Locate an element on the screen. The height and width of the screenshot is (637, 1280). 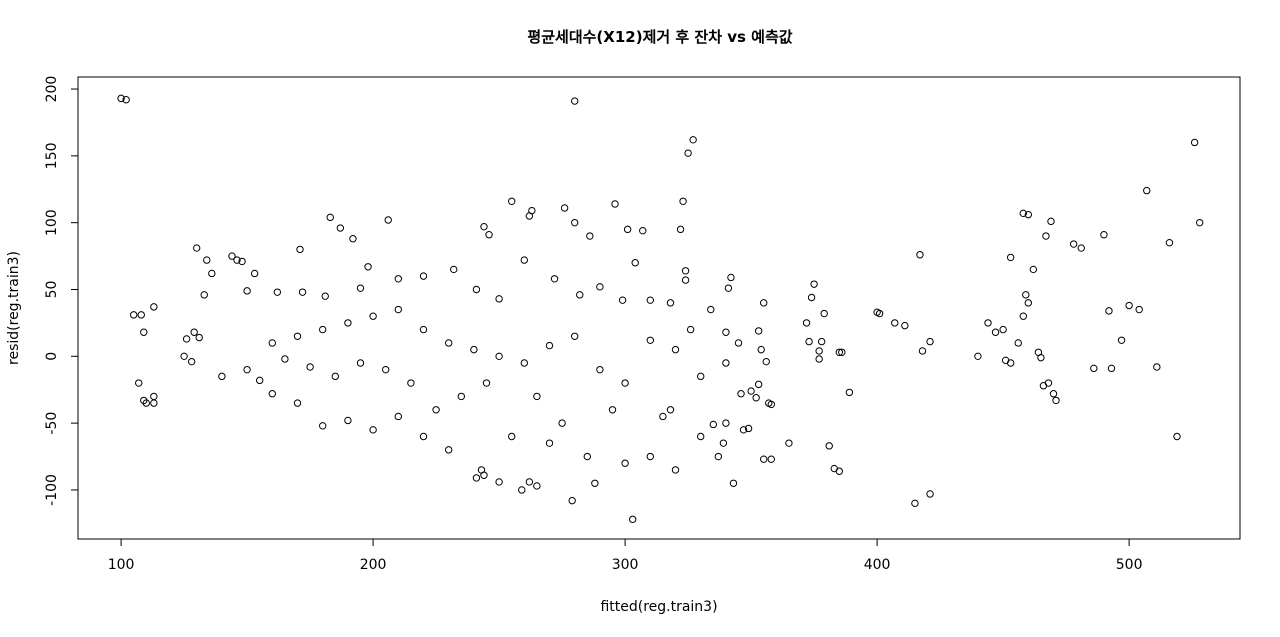
x-axis-label: fitted(reg.train3) is located at coordinates (658, 607).